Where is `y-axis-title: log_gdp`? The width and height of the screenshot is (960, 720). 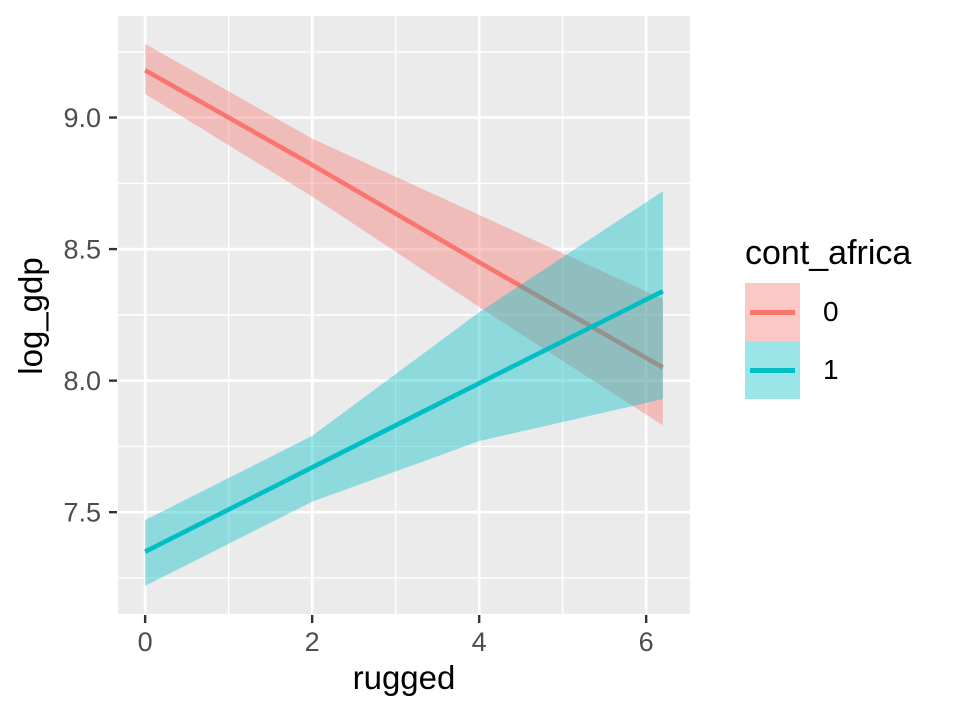
y-axis-title: log_gdp is located at coordinates (30, 316).